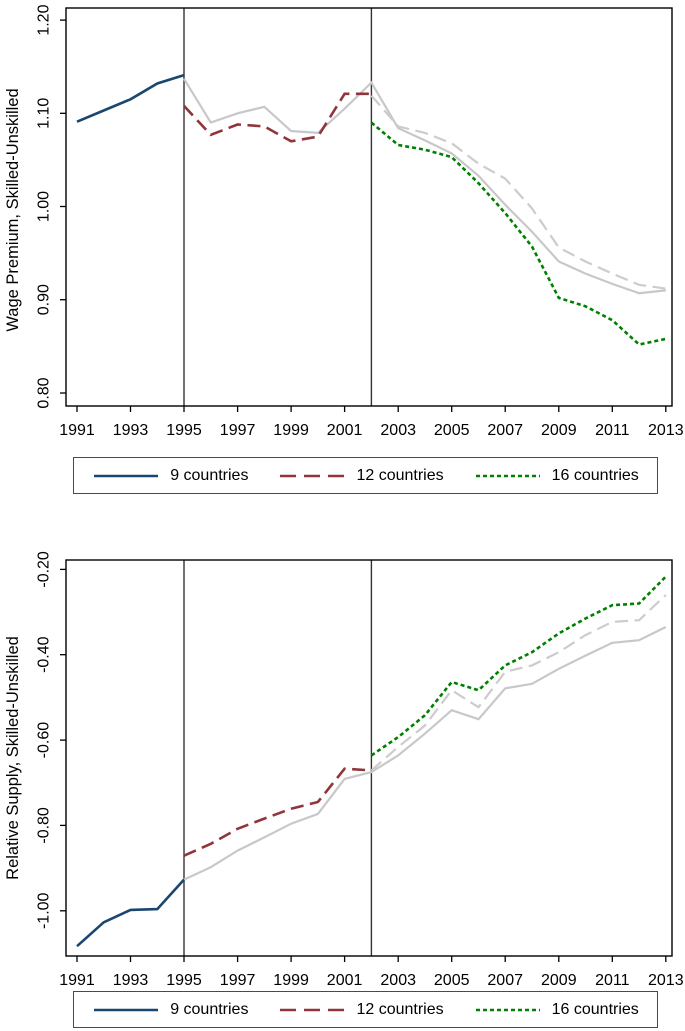  I want to click on legend-top: 9 countries 12 countries 16 countries, so click(365, 475).